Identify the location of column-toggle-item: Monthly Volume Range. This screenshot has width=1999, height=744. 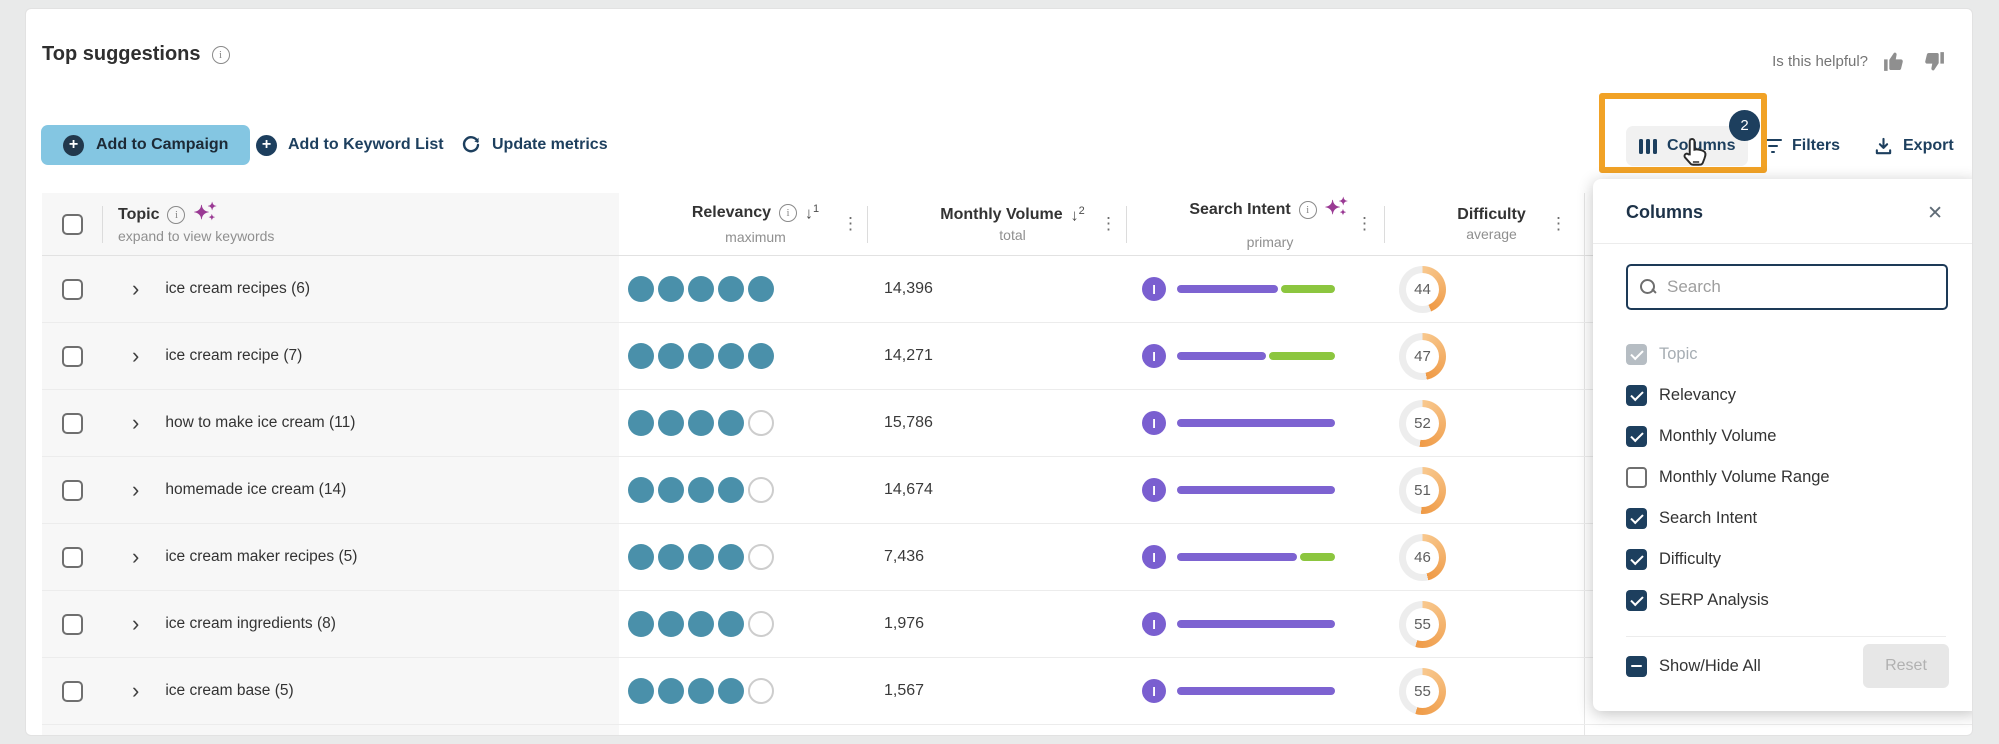
(1792, 477).